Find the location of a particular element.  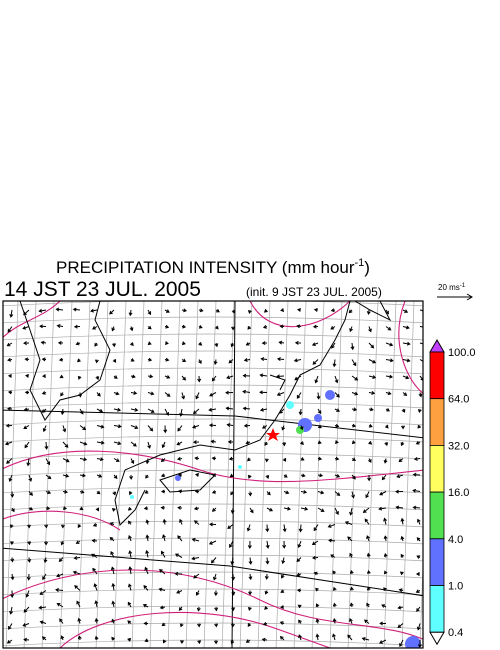

contour is located at coordinates (195, 629).